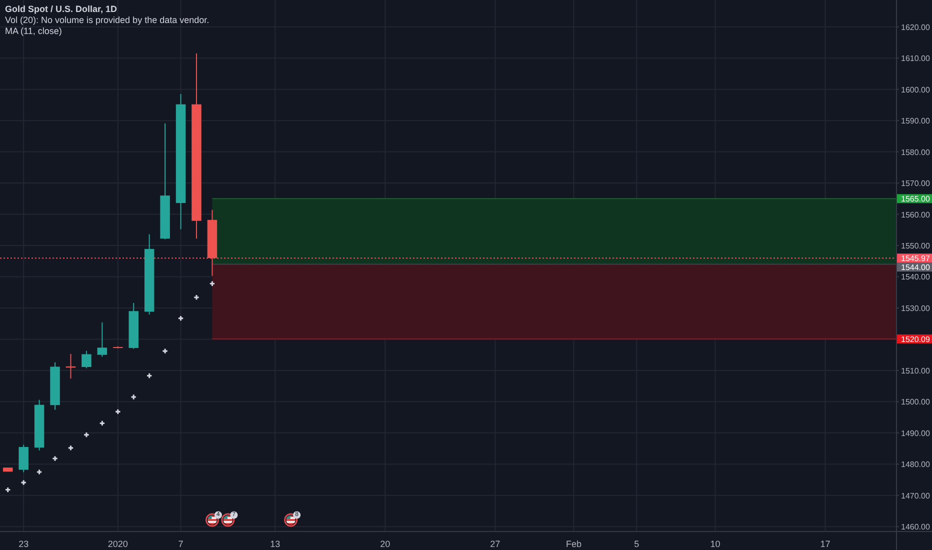  What do you see at coordinates (915, 267) in the screenshot?
I see `ref-line-label: 1544.00` at bounding box center [915, 267].